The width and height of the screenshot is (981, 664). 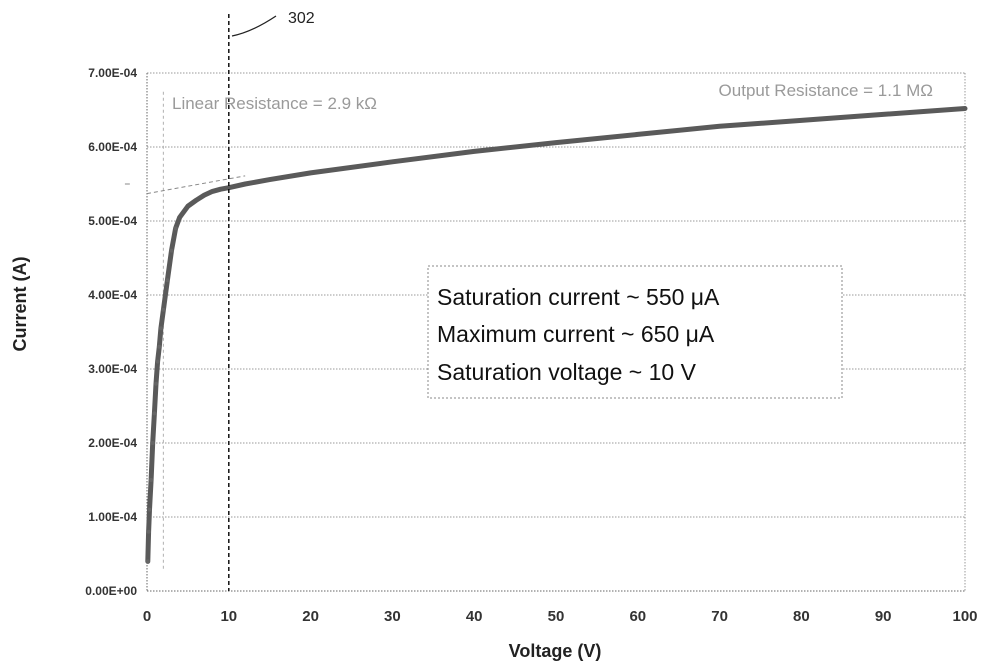 I want to click on summary-box-border, so click(x=635, y=332).